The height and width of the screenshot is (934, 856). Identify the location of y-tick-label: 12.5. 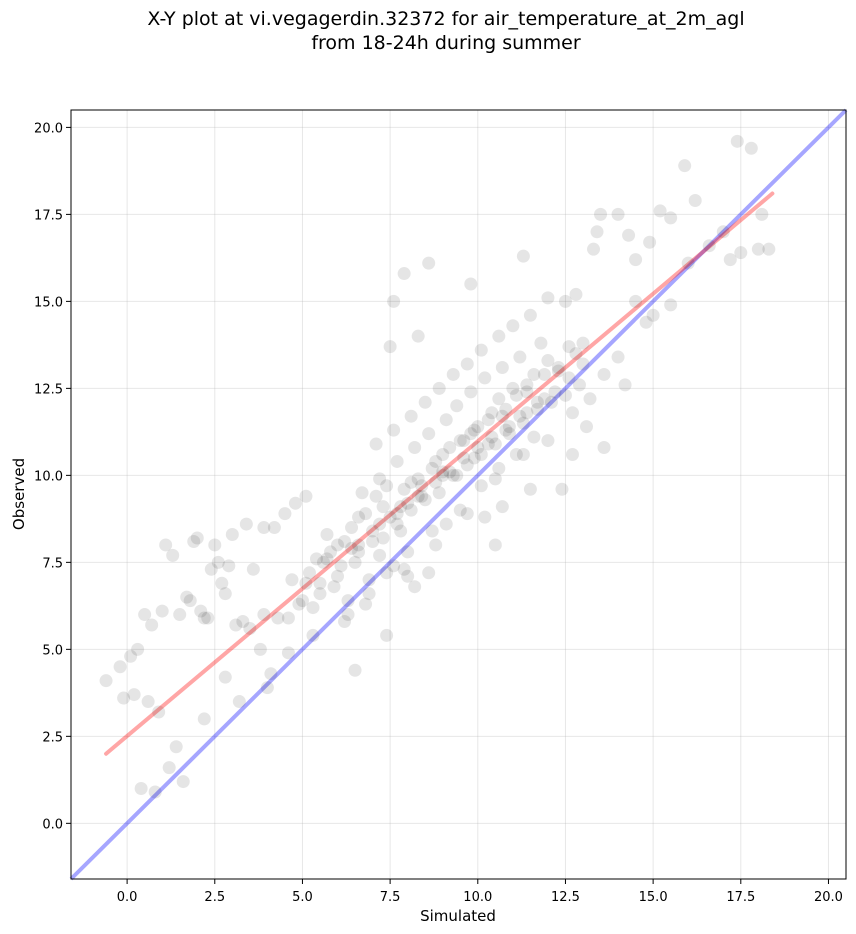
(48, 389).